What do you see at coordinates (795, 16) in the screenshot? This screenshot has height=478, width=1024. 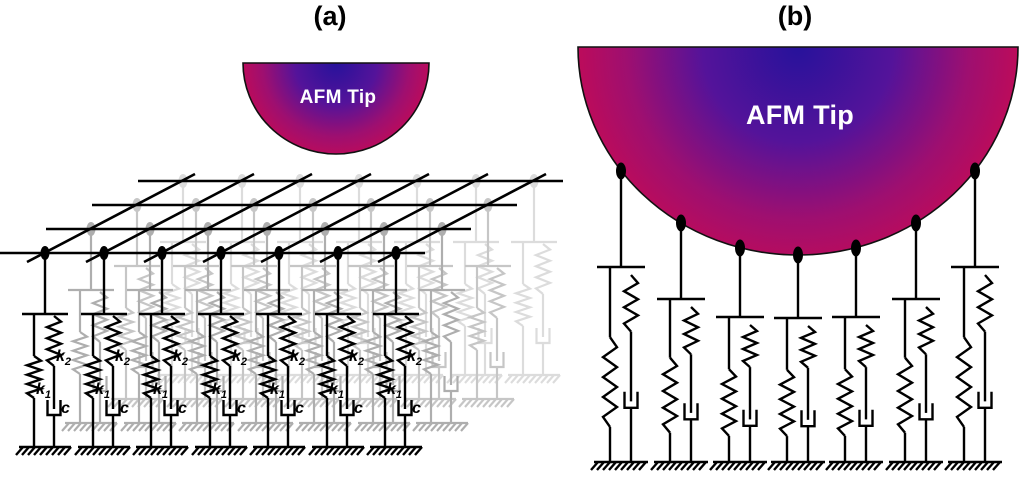 I see `panel-b-label: (b)` at bounding box center [795, 16].